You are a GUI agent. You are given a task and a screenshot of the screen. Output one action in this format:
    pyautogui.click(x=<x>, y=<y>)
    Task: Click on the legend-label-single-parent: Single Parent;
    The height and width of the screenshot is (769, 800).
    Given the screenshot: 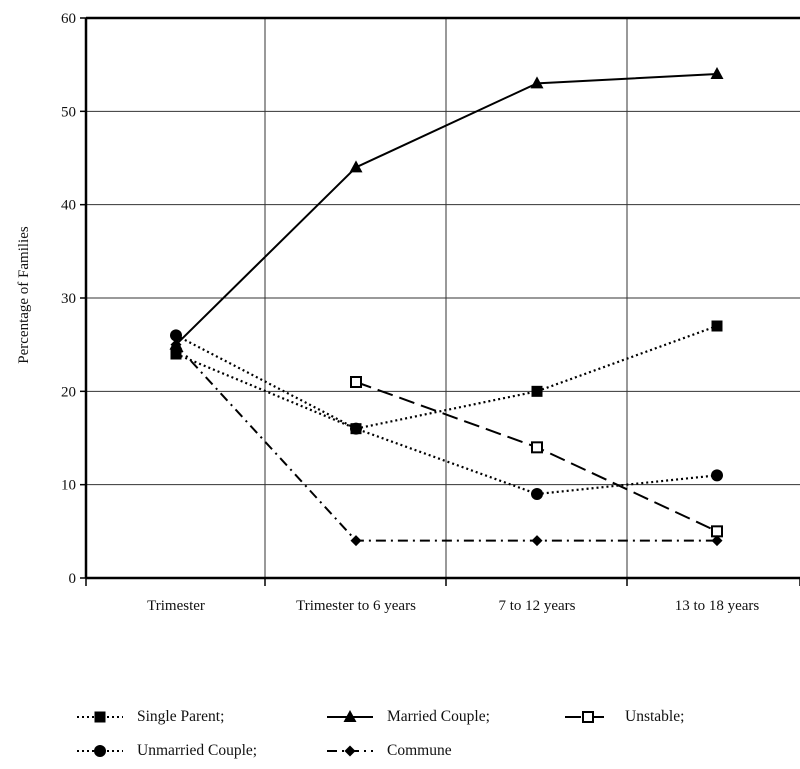 What is the action you would take?
    pyautogui.click(x=181, y=716)
    